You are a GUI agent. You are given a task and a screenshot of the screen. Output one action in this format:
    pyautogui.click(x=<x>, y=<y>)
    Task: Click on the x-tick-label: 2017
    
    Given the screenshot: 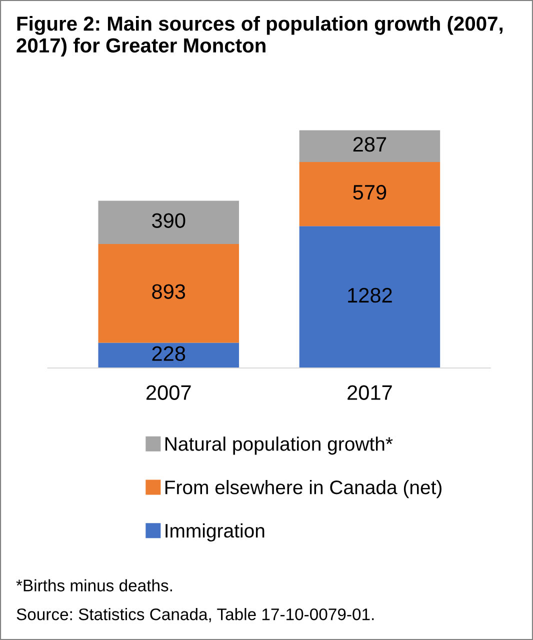 What is the action you would take?
    pyautogui.click(x=370, y=392)
    